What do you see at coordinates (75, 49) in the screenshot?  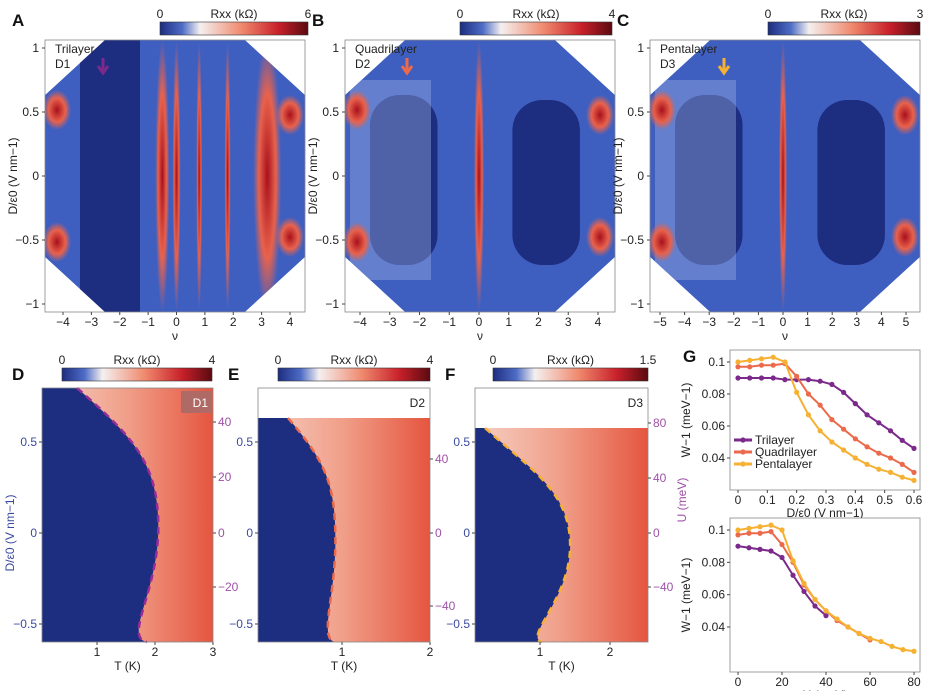 I see `sample-label: Trilayer` at bounding box center [75, 49].